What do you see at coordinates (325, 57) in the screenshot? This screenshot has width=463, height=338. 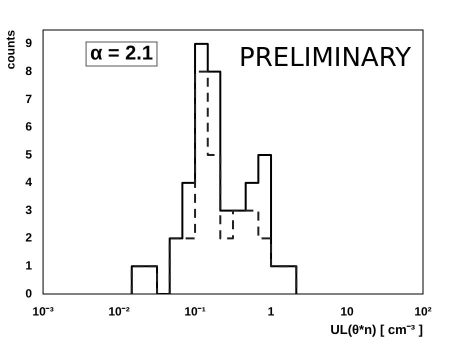 I see `annotation: PRELIMINARY` at bounding box center [325, 57].